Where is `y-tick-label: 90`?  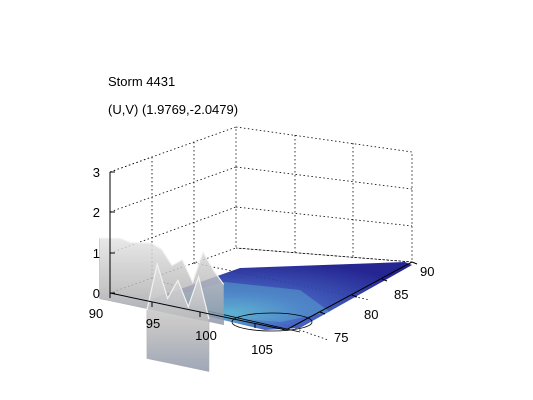
y-tick-label: 90 is located at coordinates (427, 271).